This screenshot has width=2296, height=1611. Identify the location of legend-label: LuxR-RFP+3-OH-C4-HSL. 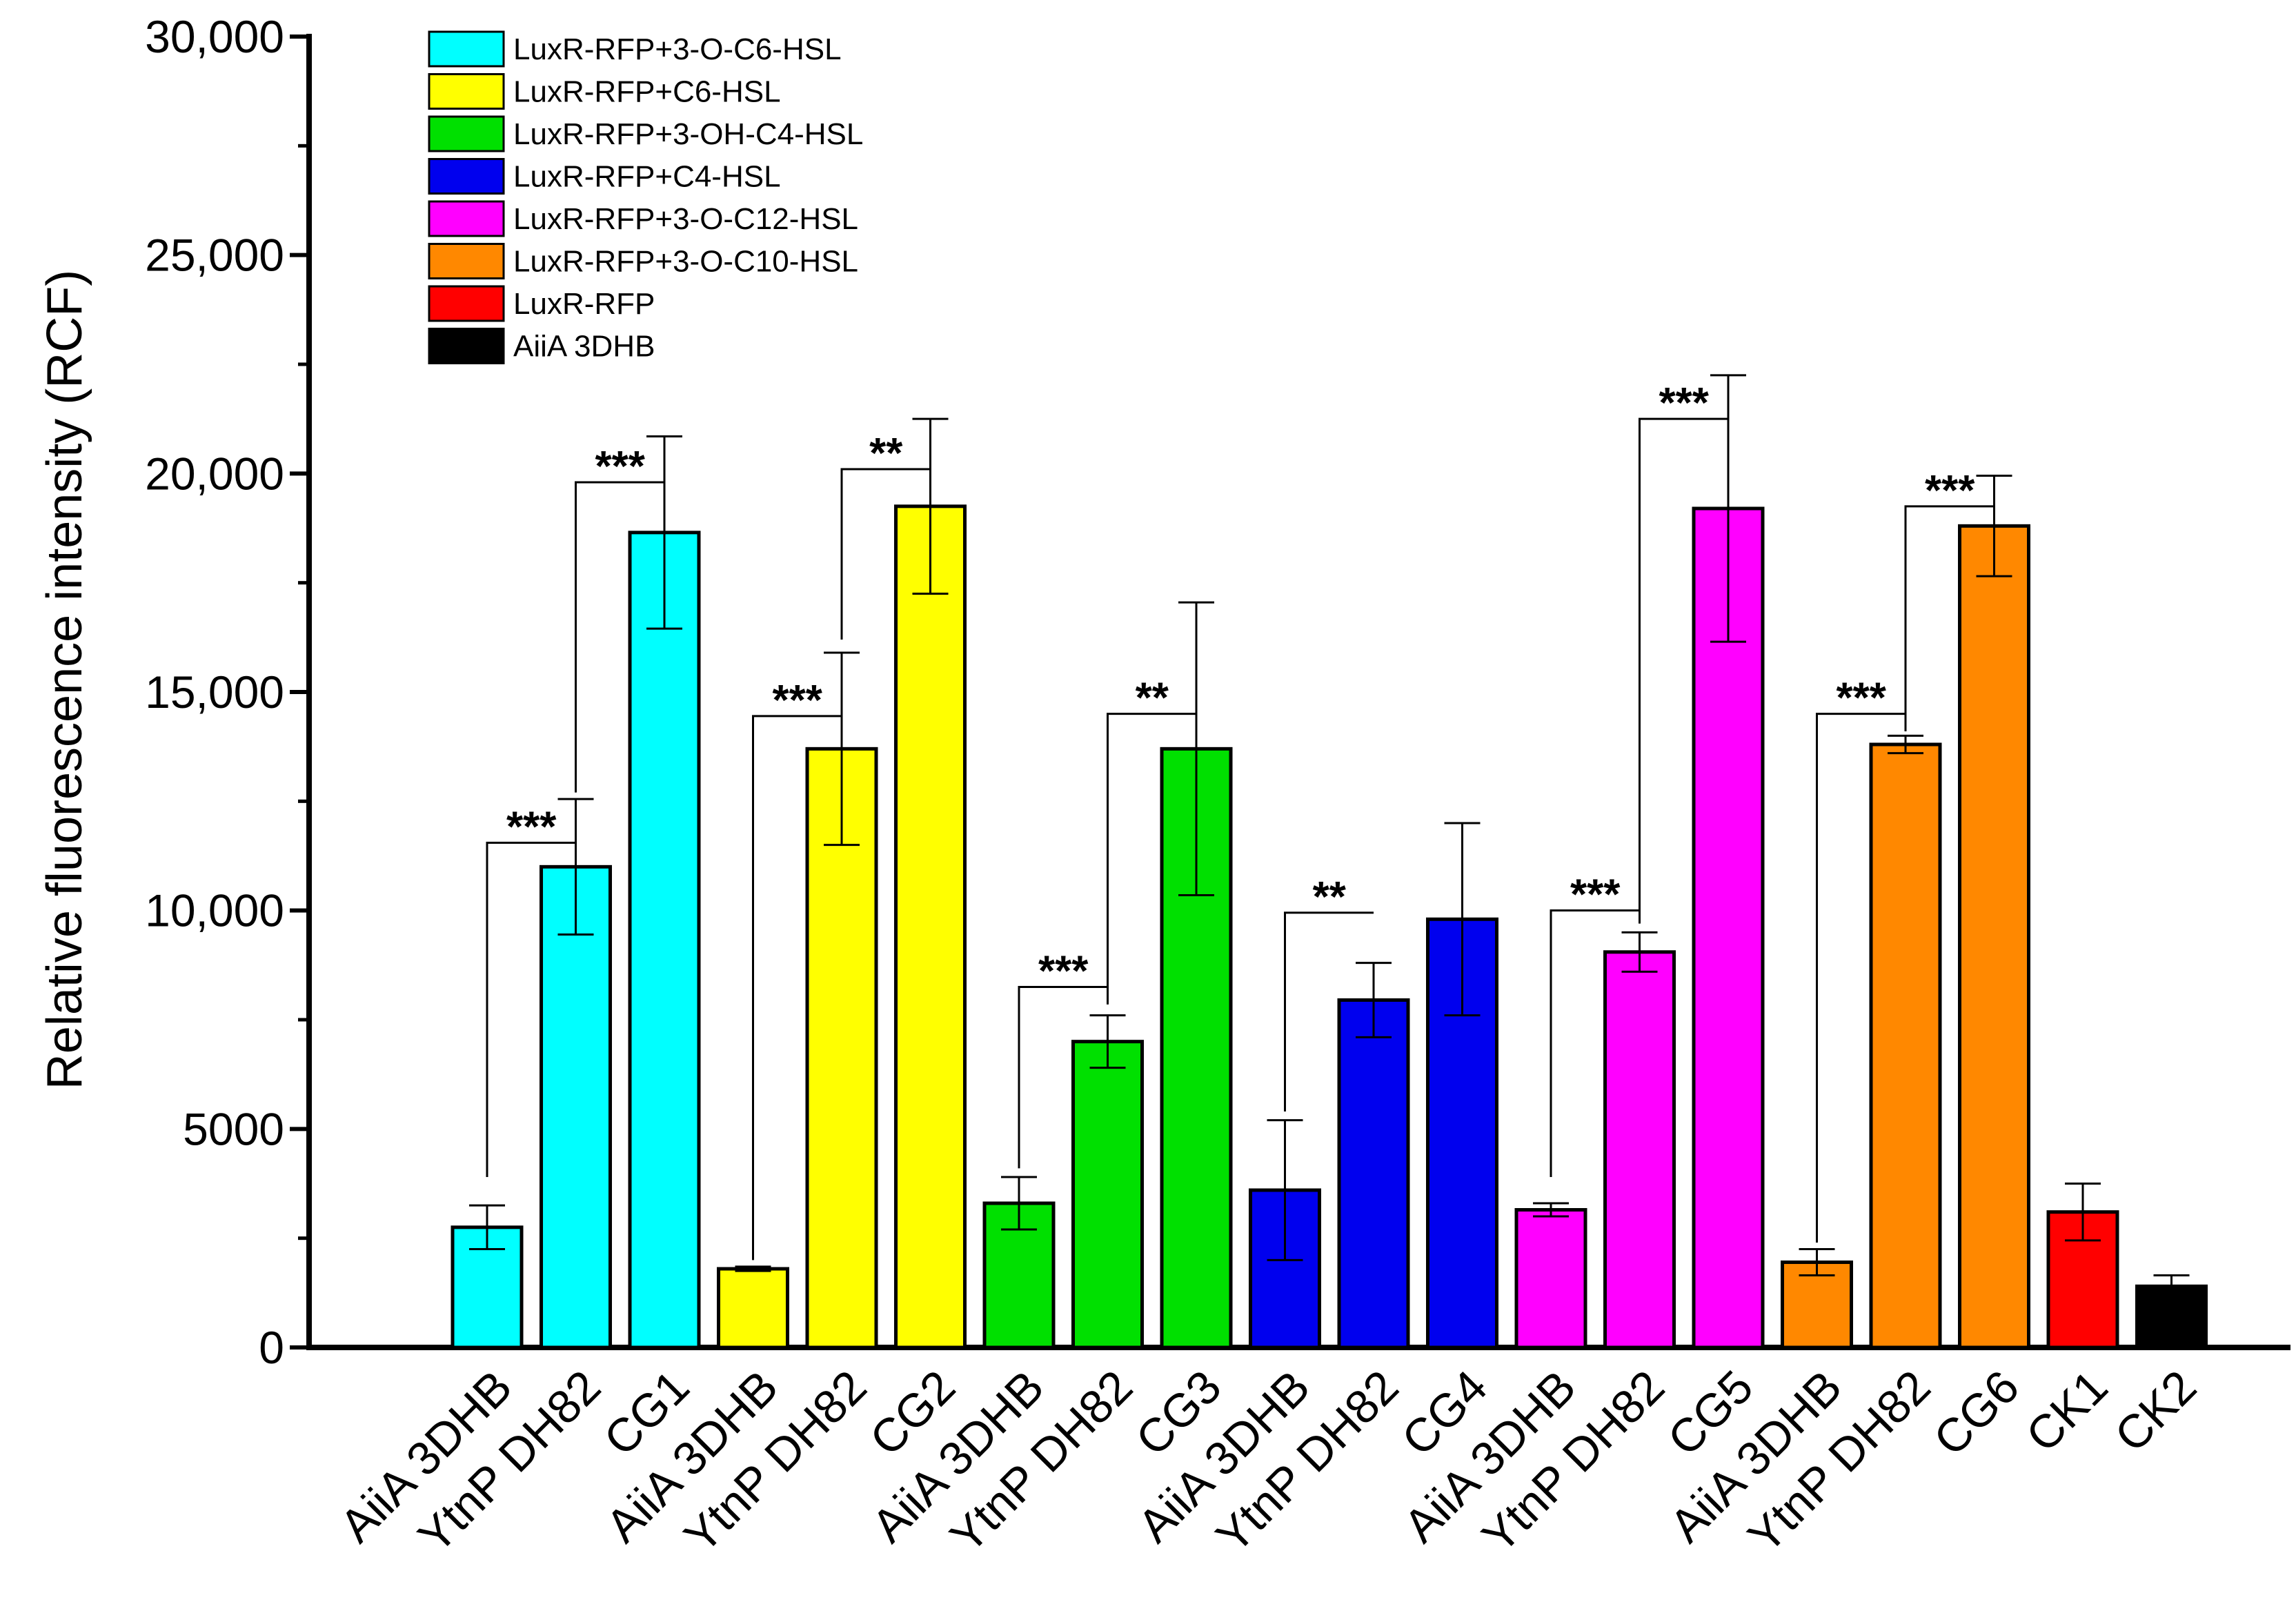
(688, 134).